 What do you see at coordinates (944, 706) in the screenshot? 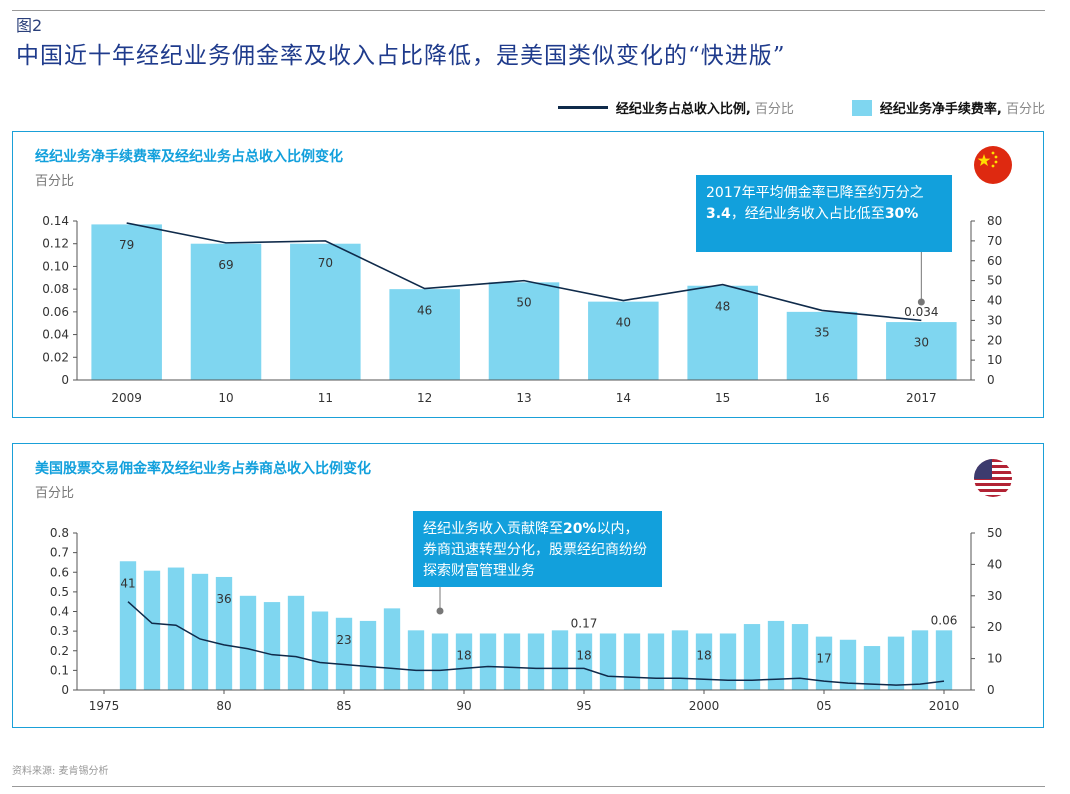
I see `x-tick-label: 2010` at bounding box center [944, 706].